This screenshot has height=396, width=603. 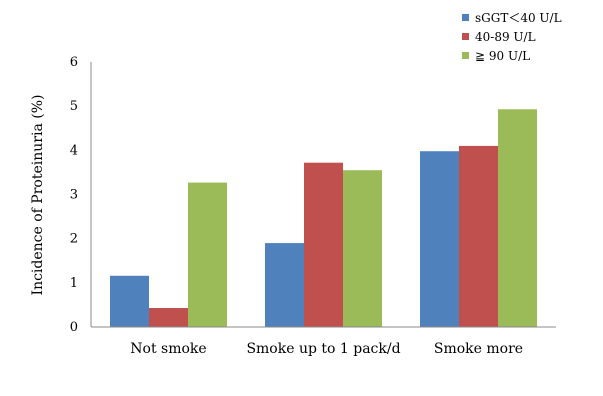 I want to click on y-tick-label-6: 6, so click(x=74, y=62).